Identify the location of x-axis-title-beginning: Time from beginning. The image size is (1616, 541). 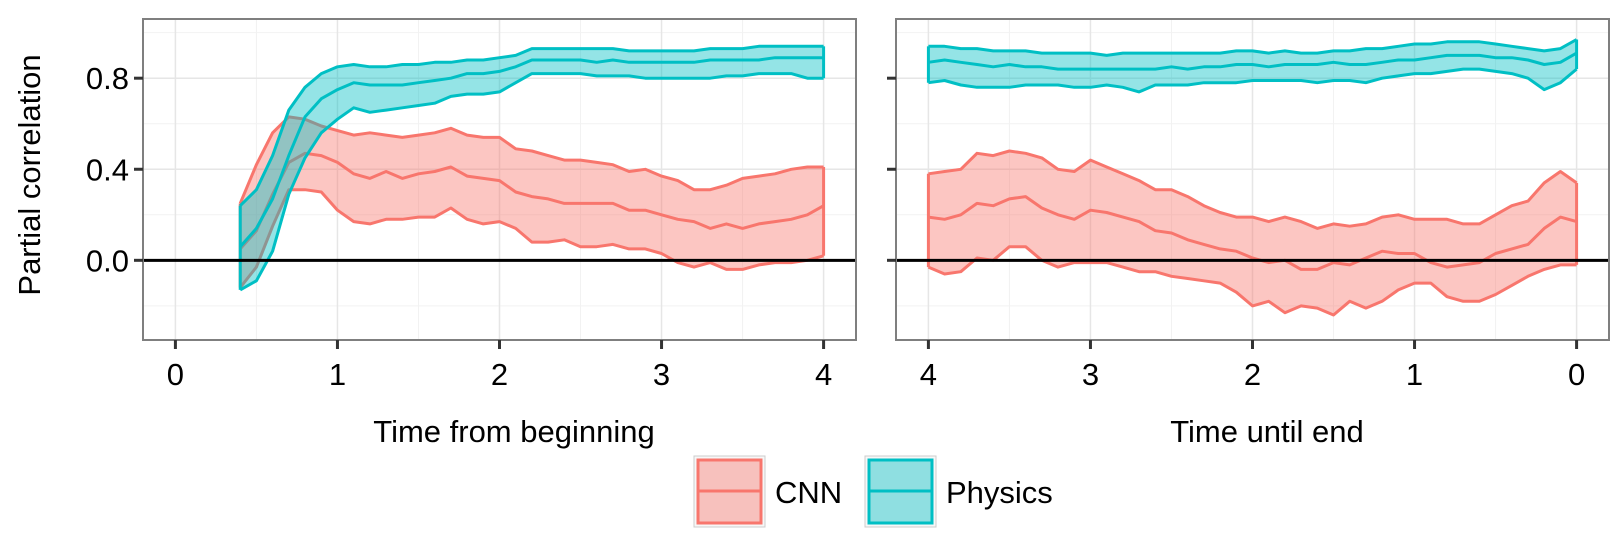
(513, 431).